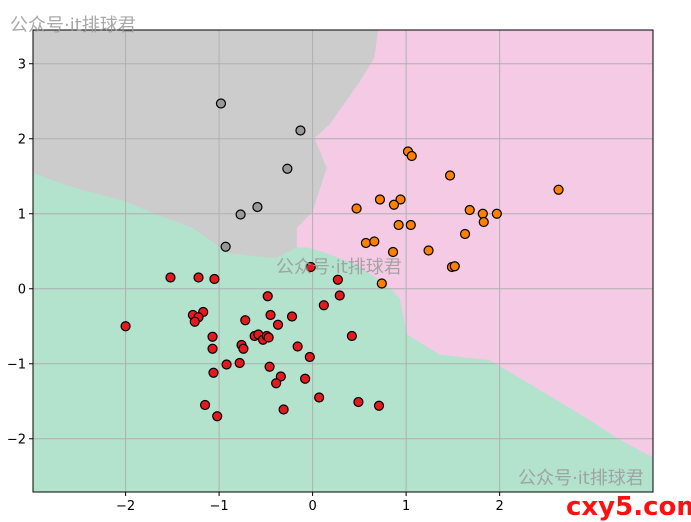  What do you see at coordinates (73, 25) in the screenshot?
I see `watermark-top-left: 公众号·it排球君` at bounding box center [73, 25].